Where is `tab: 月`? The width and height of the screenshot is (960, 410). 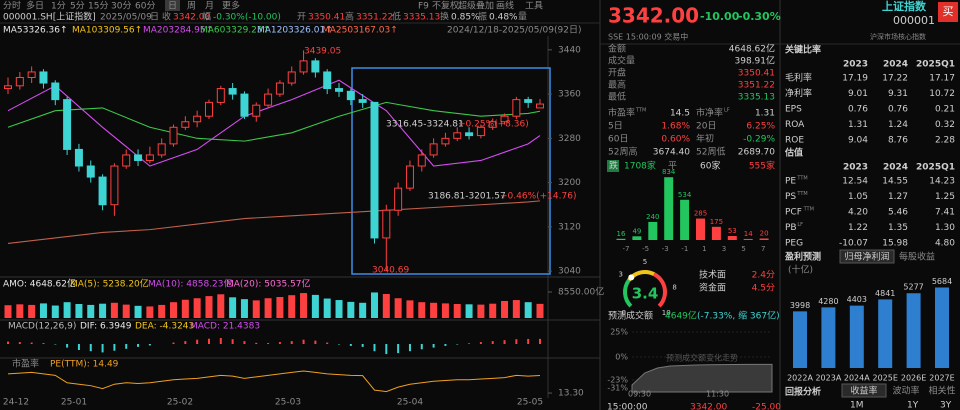
tab: 月 is located at coordinates (209, 6).